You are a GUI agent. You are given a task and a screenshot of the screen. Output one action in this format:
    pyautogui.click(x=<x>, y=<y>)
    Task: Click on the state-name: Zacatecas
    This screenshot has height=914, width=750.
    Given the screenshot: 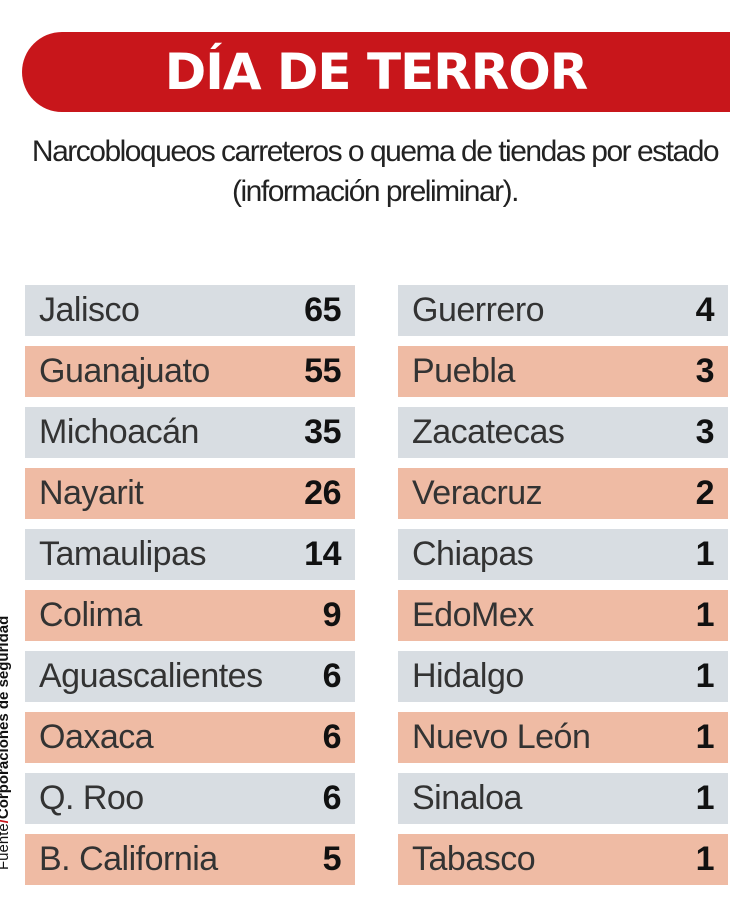 What is the action you would take?
    pyautogui.click(x=488, y=432)
    